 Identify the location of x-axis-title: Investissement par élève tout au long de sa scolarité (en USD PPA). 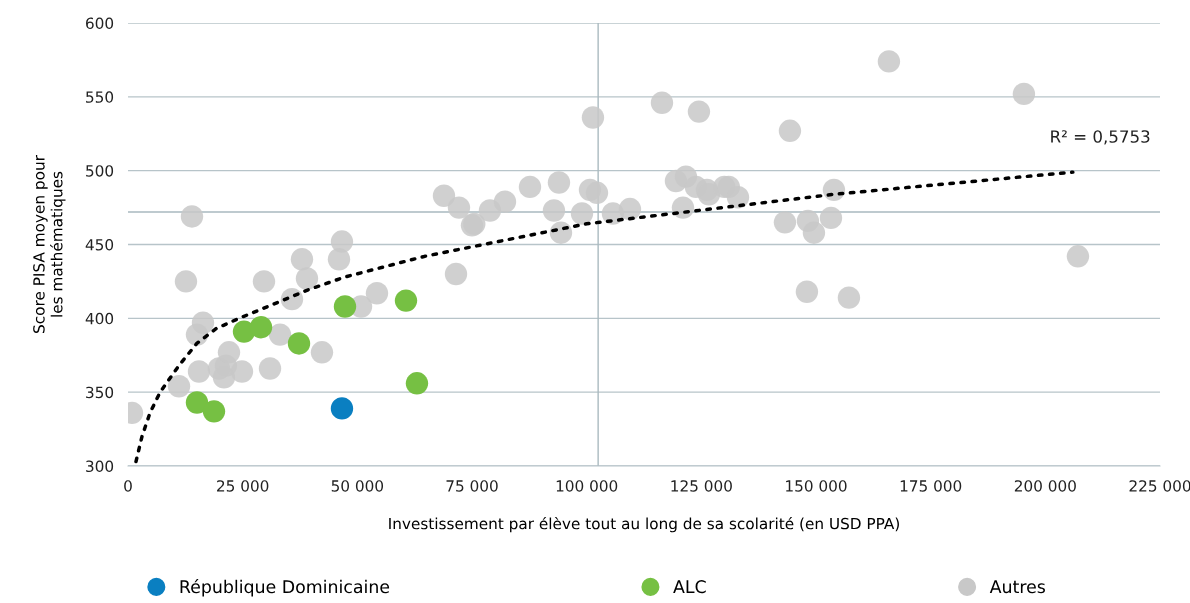
(644, 524).